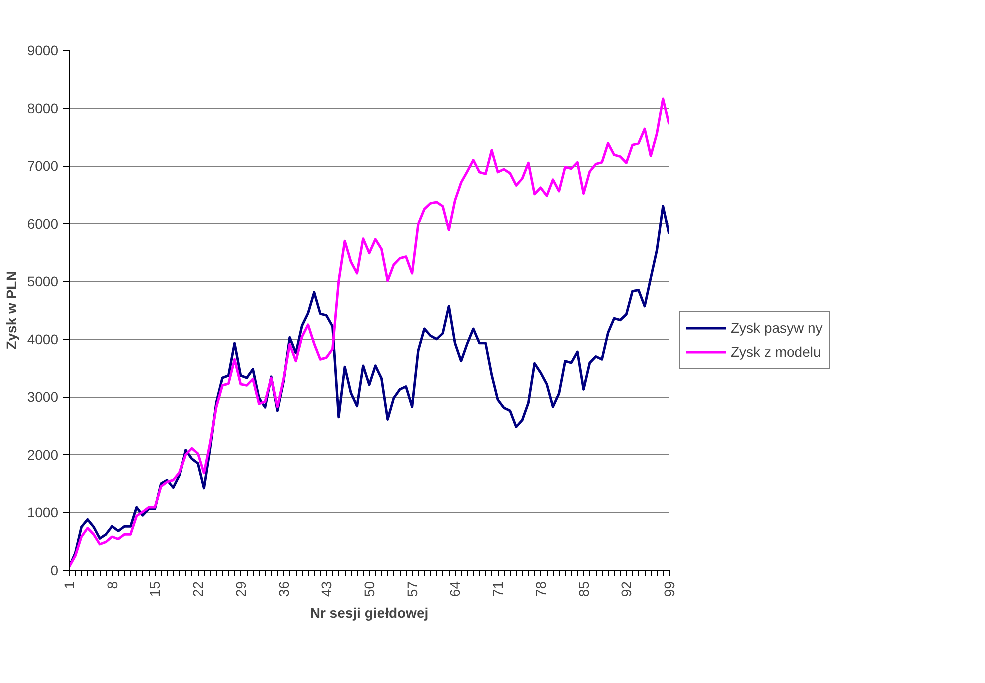 This screenshot has height=683, width=985. What do you see at coordinates (284, 589) in the screenshot?
I see `x-tick-label: 36` at bounding box center [284, 589].